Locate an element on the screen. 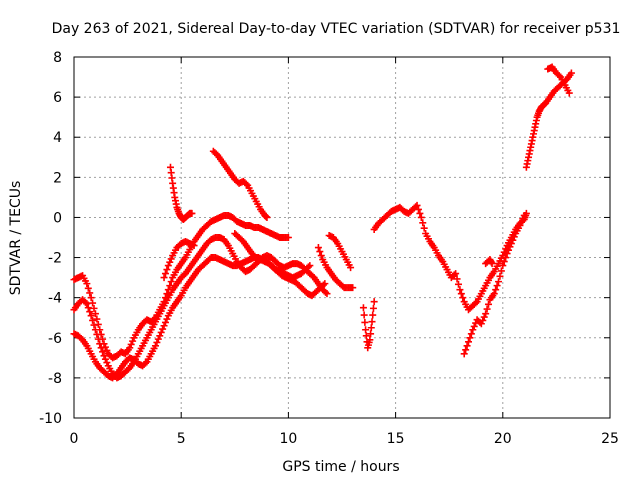  y-axis-label: SDTVAR / TECUs is located at coordinates (16, 238).